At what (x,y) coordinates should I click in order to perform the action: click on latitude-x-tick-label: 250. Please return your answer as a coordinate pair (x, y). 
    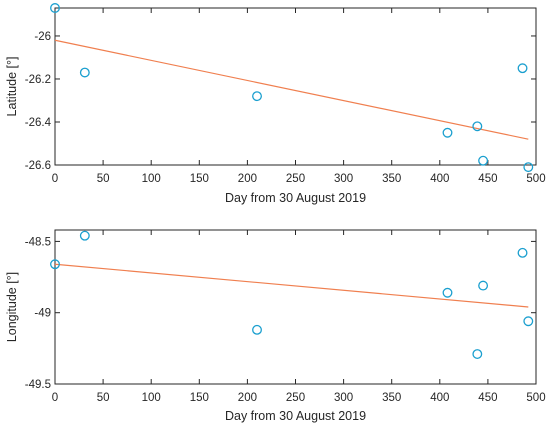
    Looking at the image, I should click on (295, 179).